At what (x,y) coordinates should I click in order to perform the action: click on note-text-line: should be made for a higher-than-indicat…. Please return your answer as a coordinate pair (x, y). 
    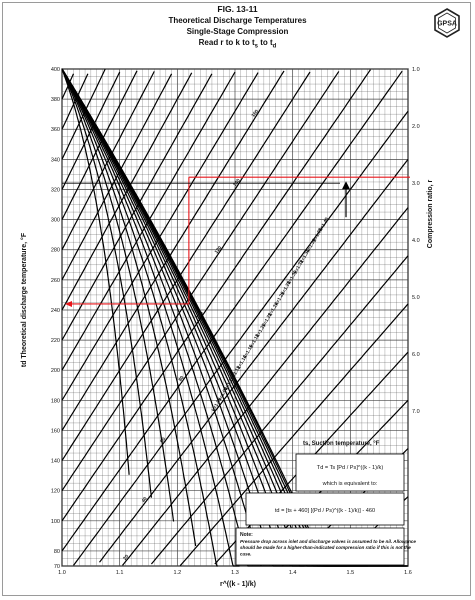
    Looking at the image, I should click on (325, 547).